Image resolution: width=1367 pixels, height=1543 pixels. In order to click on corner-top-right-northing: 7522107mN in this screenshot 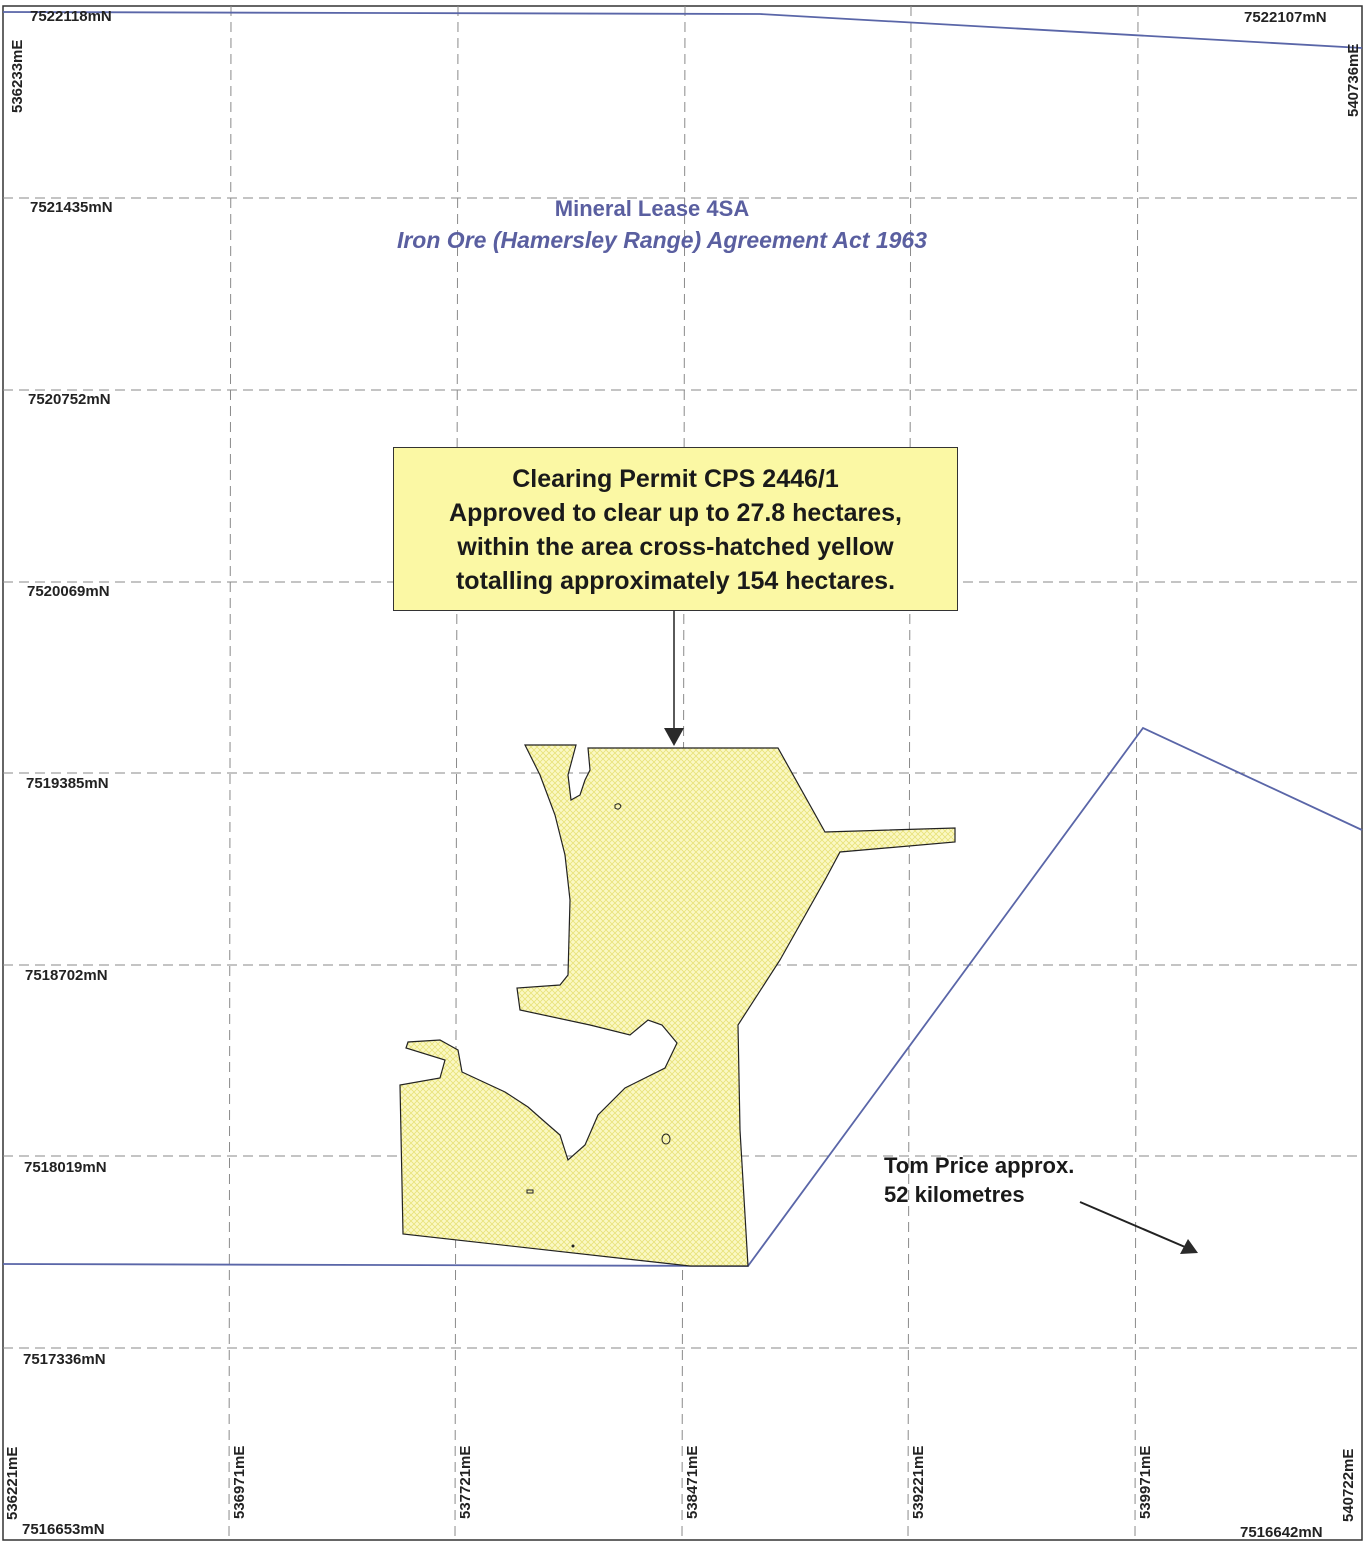, I will do `click(1285, 17)`.